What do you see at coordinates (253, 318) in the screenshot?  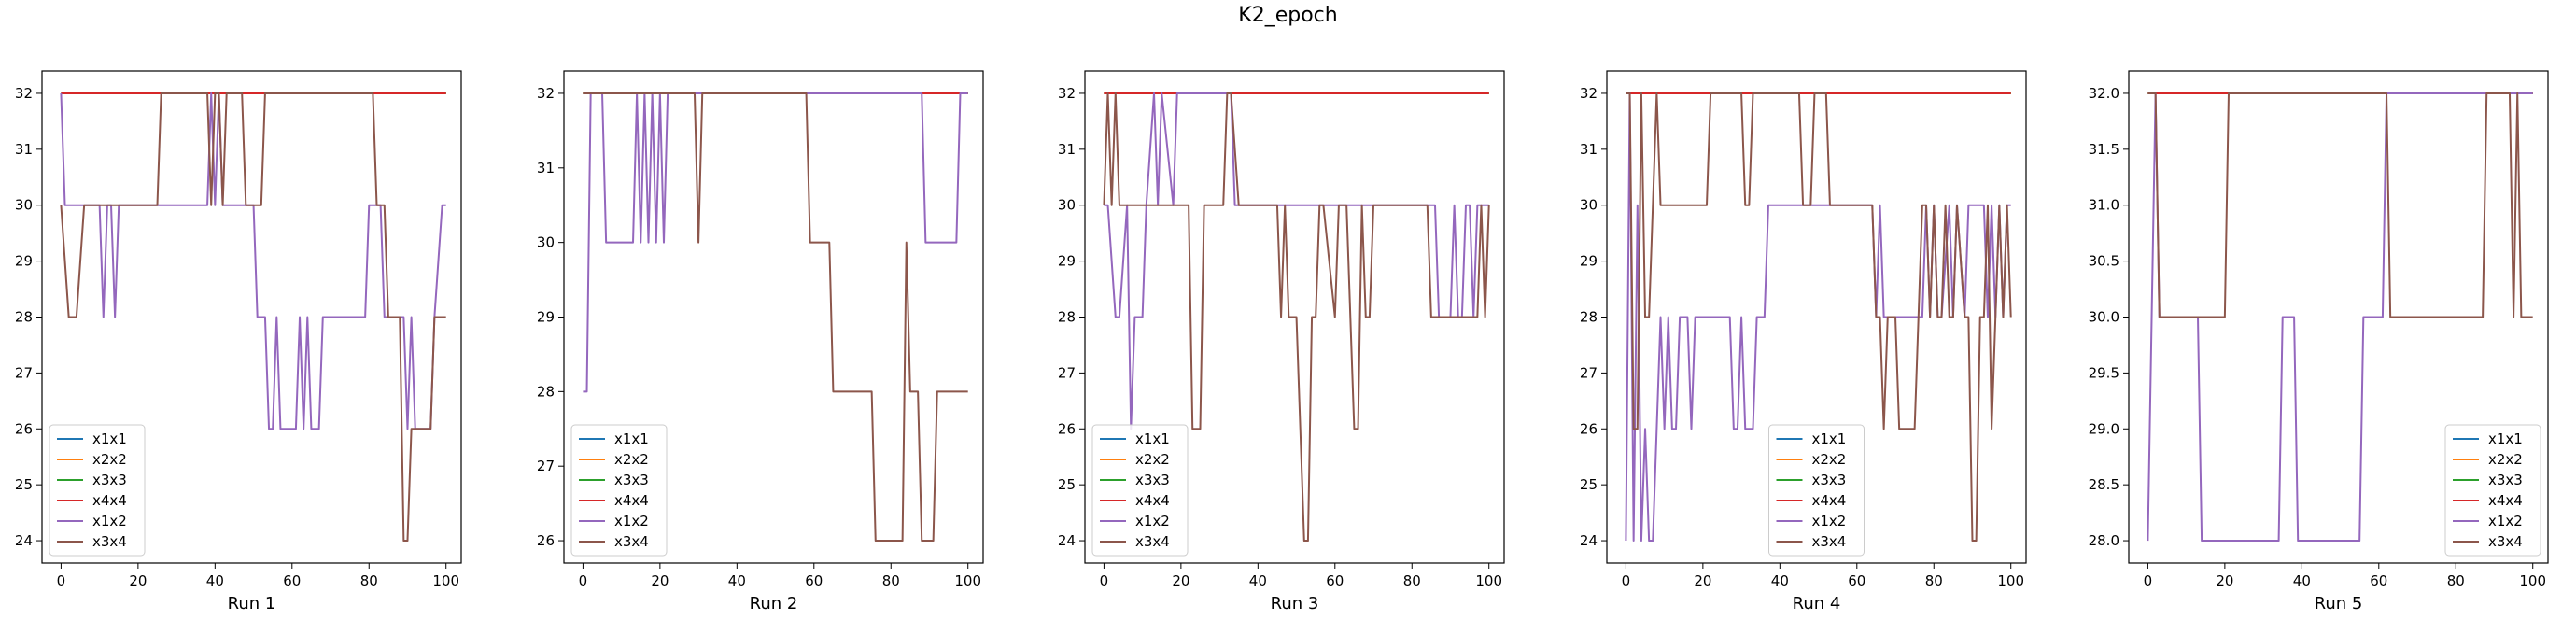 I see `run1-line-x3x4` at bounding box center [253, 318].